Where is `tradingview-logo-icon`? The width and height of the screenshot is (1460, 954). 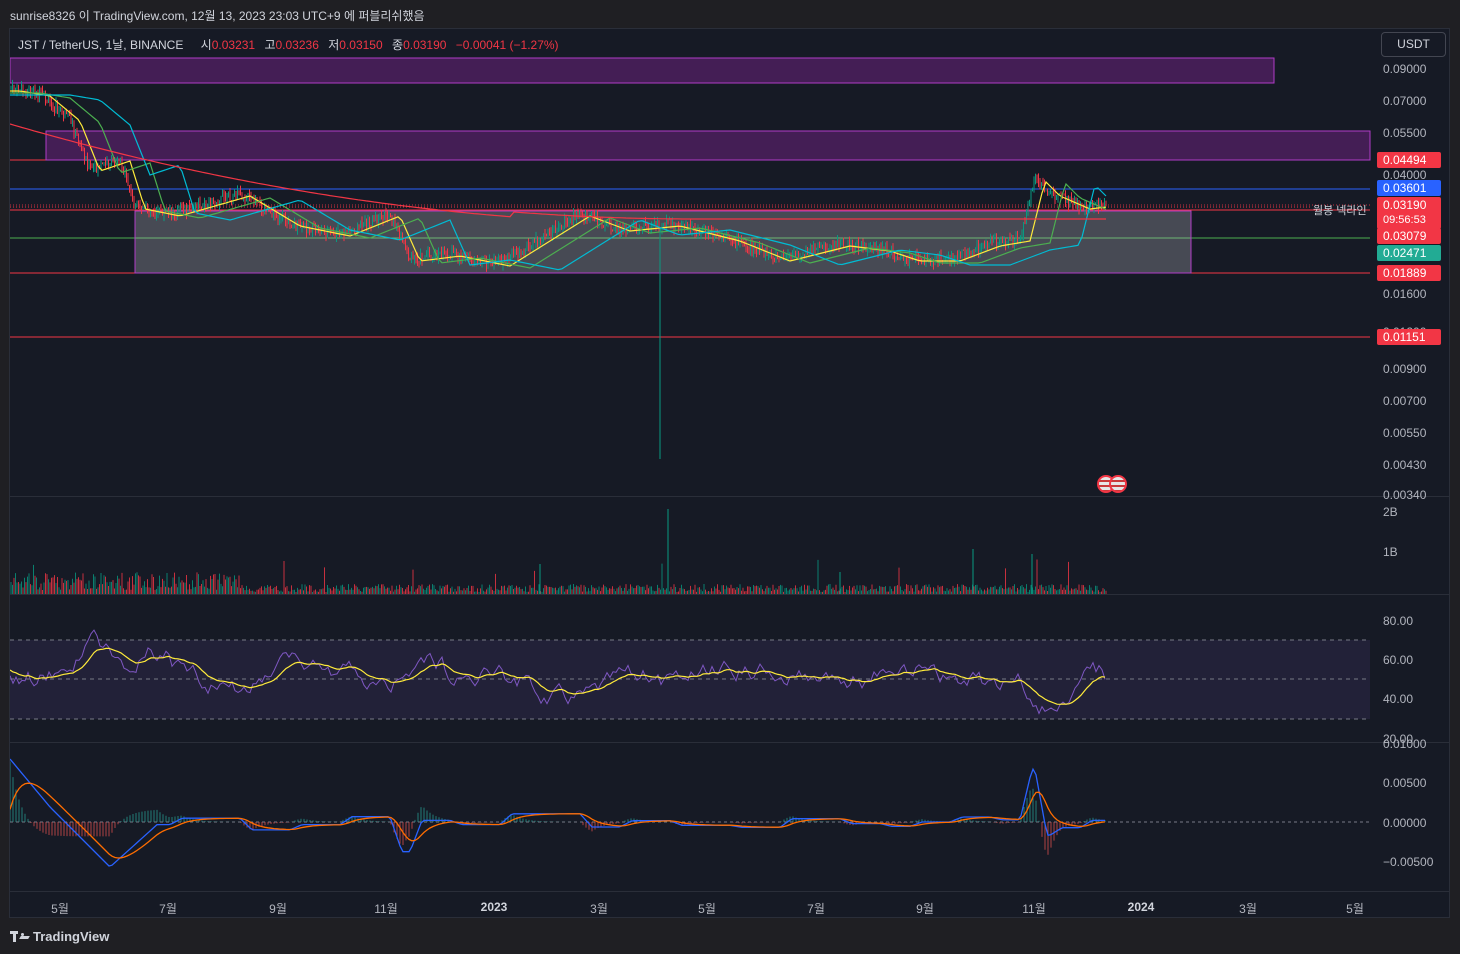 tradingview-logo-icon is located at coordinates (20, 936).